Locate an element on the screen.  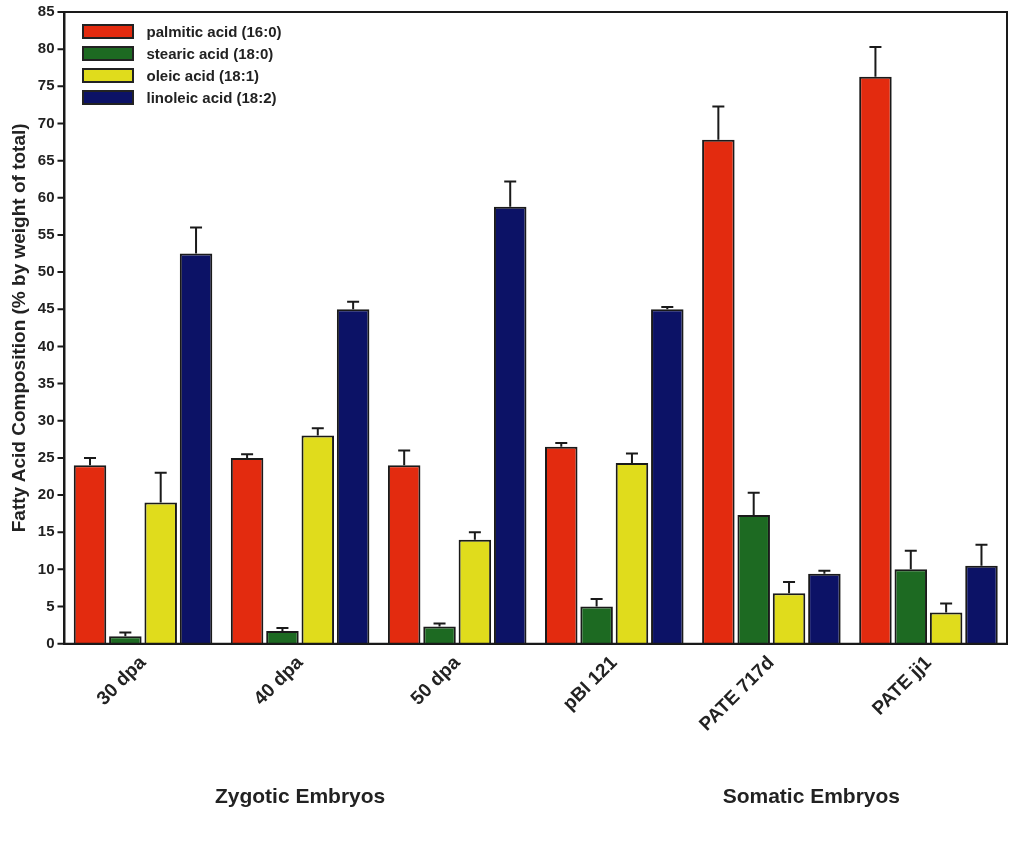
y-tick-label: 60 is located at coordinates (46, 196).